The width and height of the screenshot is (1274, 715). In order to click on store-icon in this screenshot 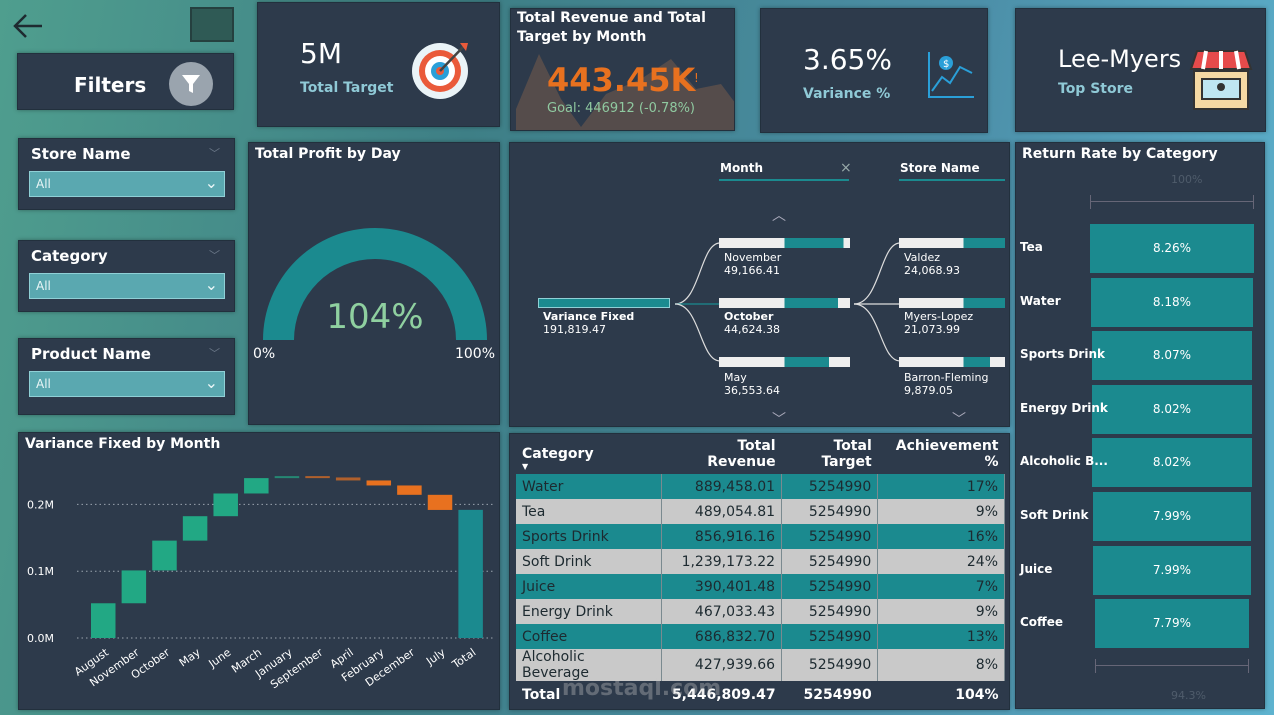, I will do `click(1221, 80)`.